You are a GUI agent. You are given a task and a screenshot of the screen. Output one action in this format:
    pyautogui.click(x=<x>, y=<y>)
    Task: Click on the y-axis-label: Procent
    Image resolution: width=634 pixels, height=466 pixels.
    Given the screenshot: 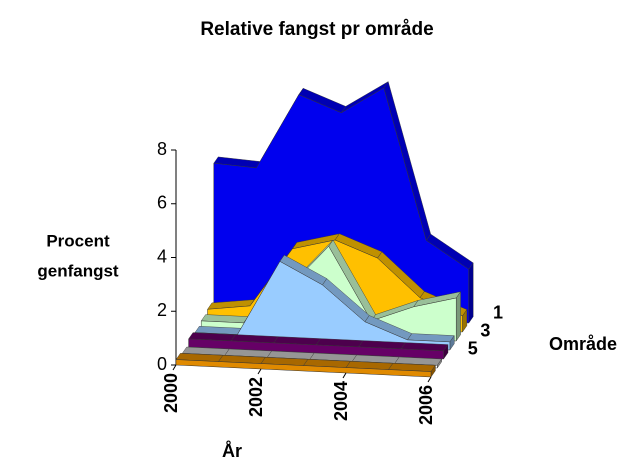 What is the action you would take?
    pyautogui.click(x=78, y=240)
    